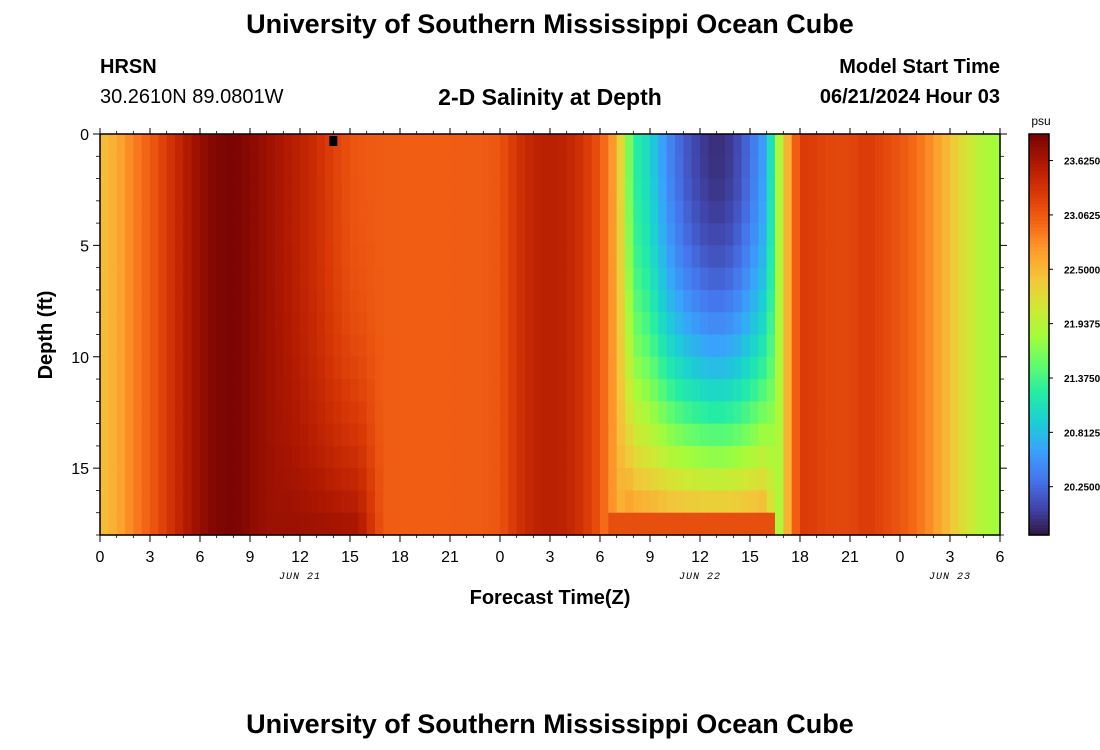 The image size is (1100, 750). I want to click on x-tick-label: 21, so click(850, 557).